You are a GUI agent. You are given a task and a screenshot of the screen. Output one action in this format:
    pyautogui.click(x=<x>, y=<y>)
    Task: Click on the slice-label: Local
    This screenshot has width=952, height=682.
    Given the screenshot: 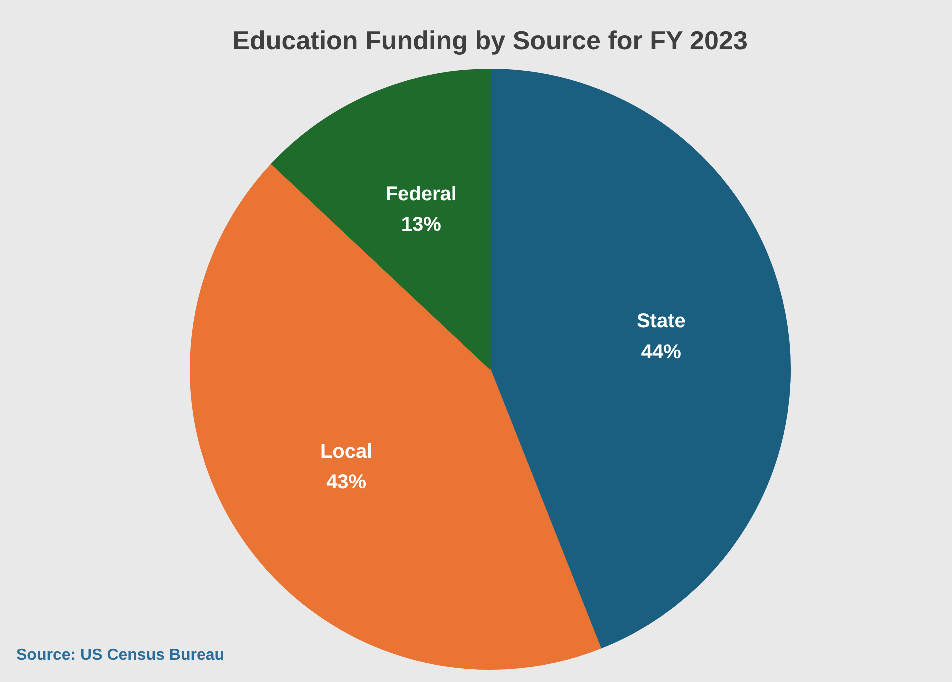 What is the action you would take?
    pyautogui.click(x=346, y=451)
    